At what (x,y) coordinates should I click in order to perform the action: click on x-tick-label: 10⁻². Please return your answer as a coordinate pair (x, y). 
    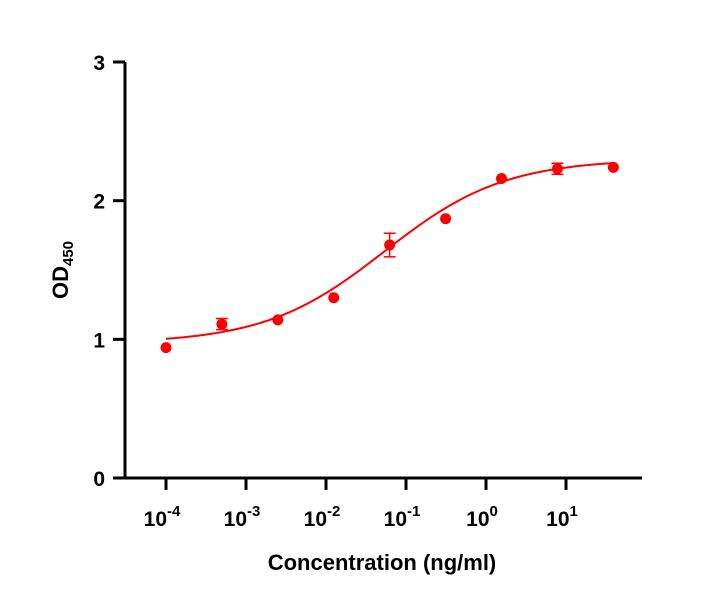
    Looking at the image, I should click on (322, 517).